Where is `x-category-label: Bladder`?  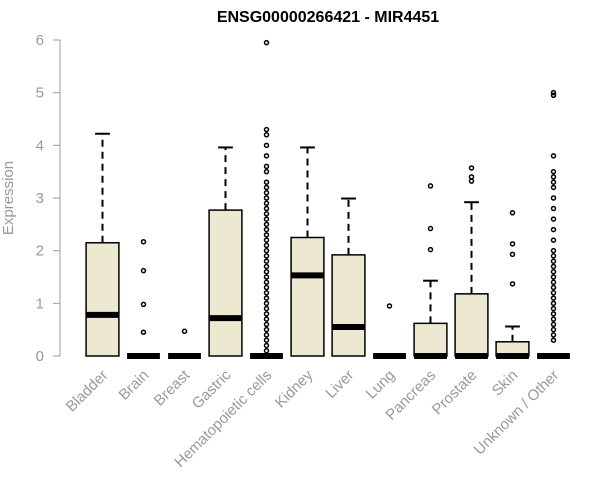
x-category-label: Bladder is located at coordinates (87, 391).